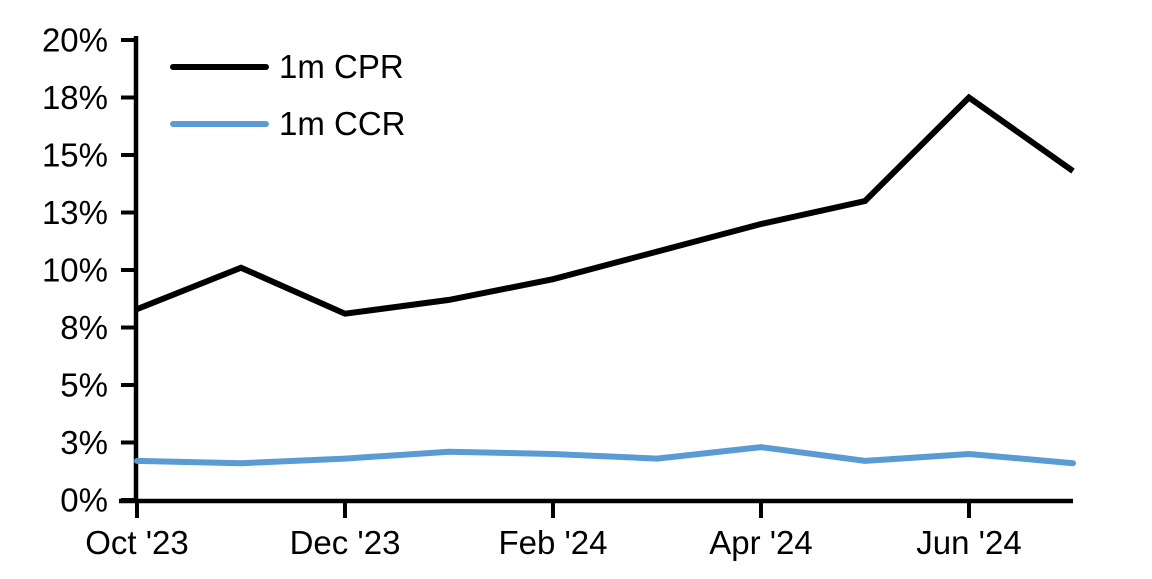  Describe the element at coordinates (342, 123) in the screenshot. I see `legend-label-ccr: 1m CCR` at that location.